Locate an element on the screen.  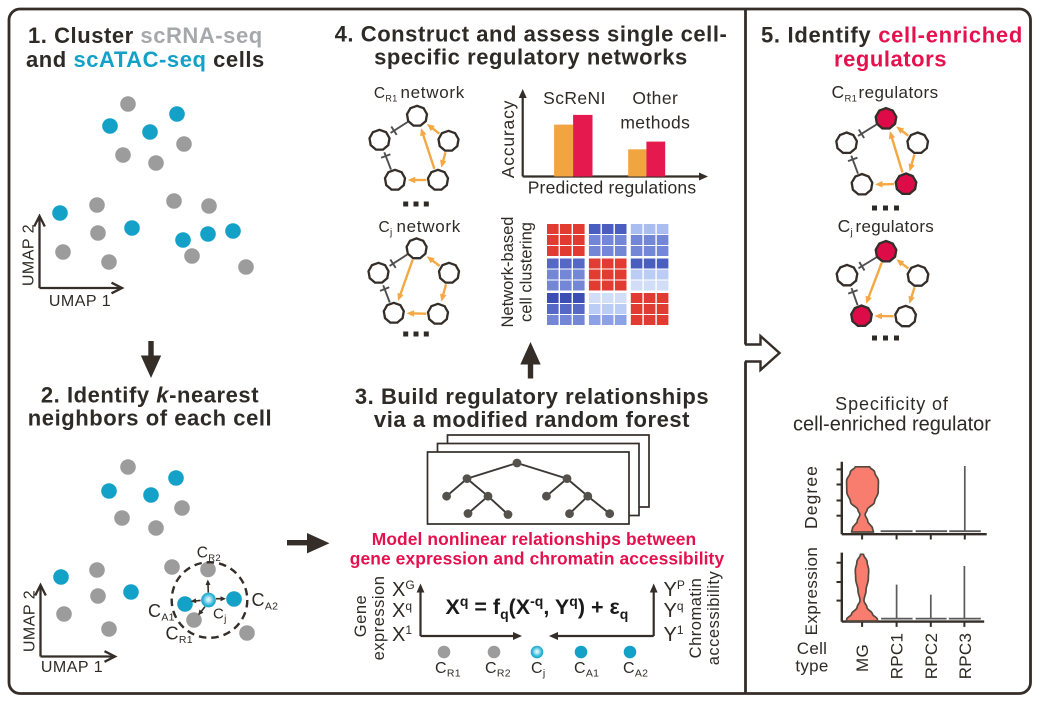
svg-text: cell clustering is located at coordinates (527, 272).